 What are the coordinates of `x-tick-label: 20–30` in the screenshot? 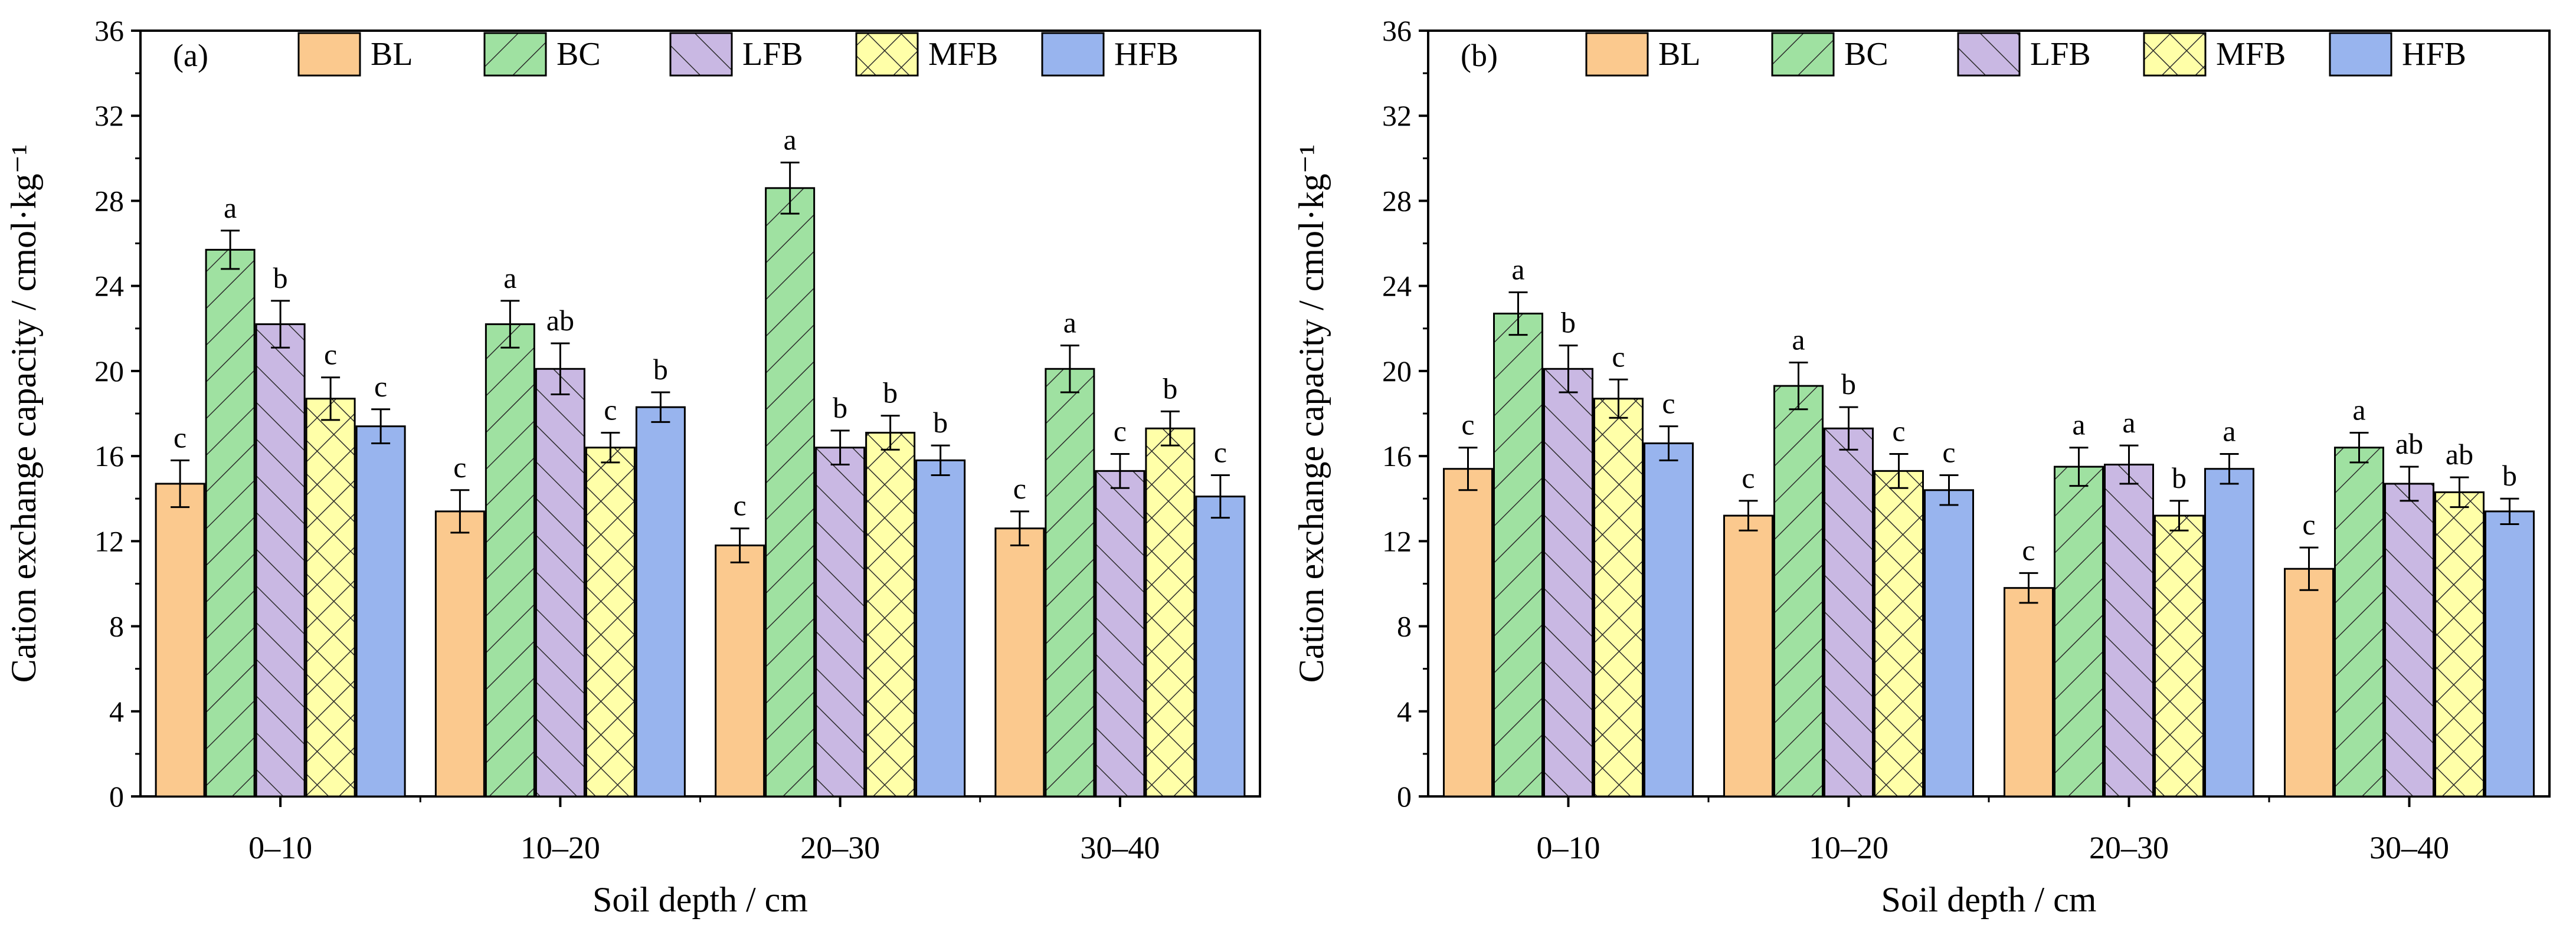 It's located at (2129, 847).